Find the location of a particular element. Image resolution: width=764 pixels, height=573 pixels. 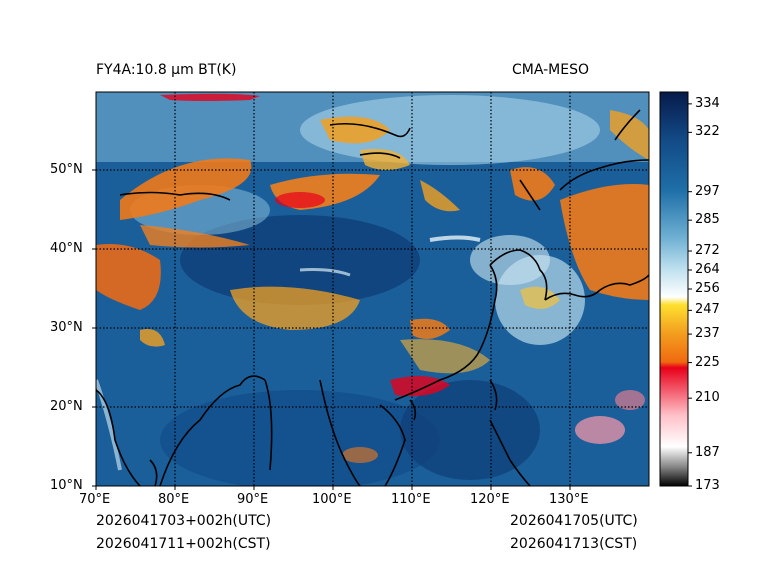

colorbar-tick-label: 256 is located at coordinates (707, 288).